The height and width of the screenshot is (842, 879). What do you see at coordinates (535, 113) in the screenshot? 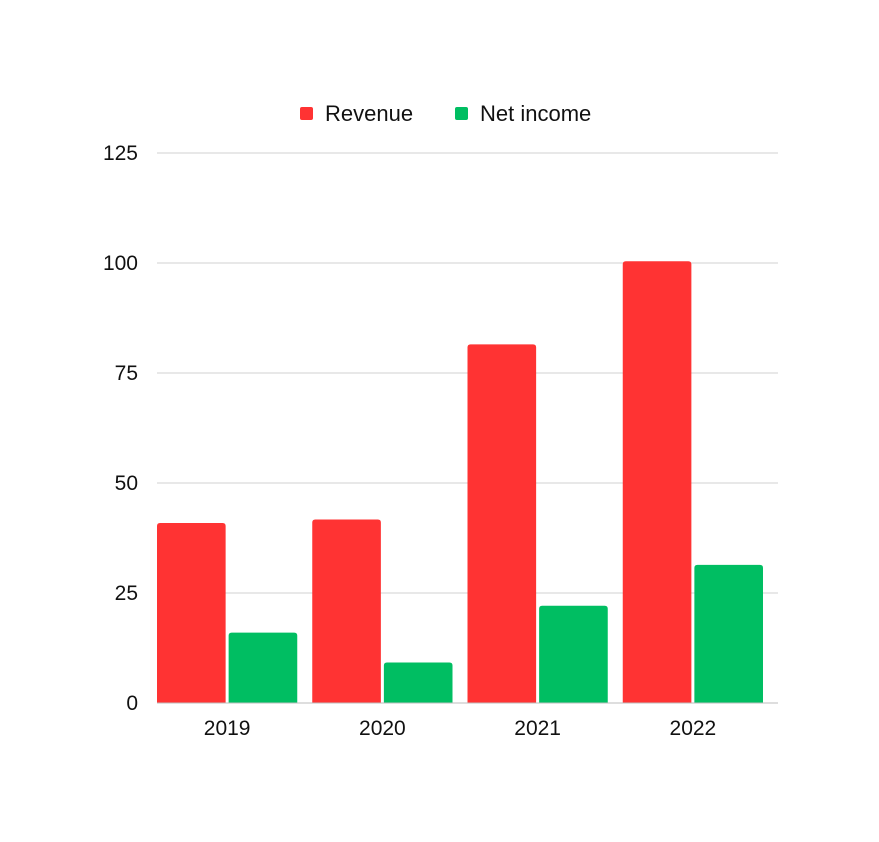
I see `legend-label-net-income: Net income` at bounding box center [535, 113].